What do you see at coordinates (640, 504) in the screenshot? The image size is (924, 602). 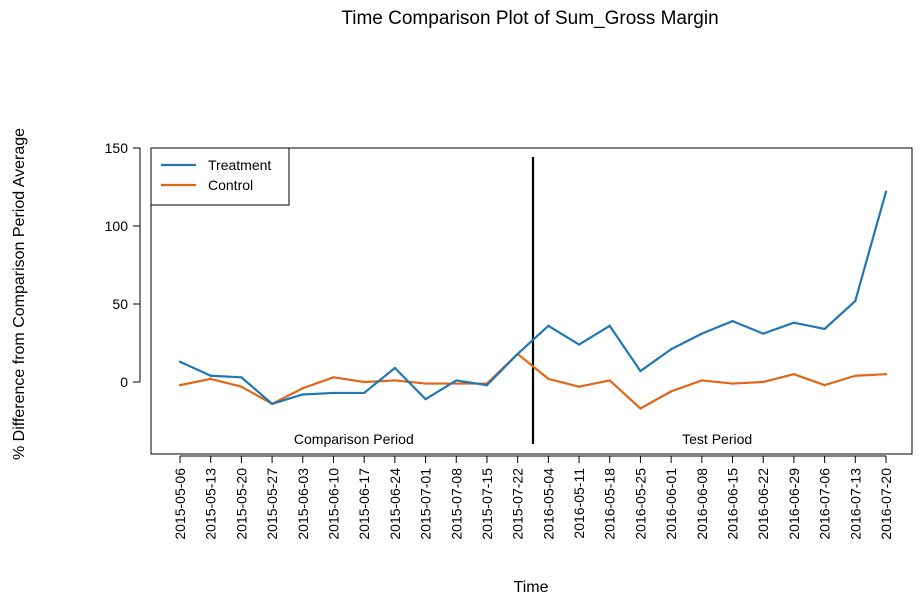 I see `x-tick-label: 2016-05-25` at bounding box center [640, 504].